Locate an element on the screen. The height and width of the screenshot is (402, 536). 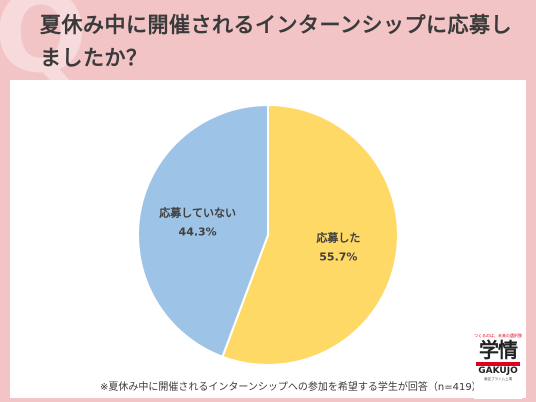
pie-slice-label-2: 応募していない is located at coordinates (197, 212).